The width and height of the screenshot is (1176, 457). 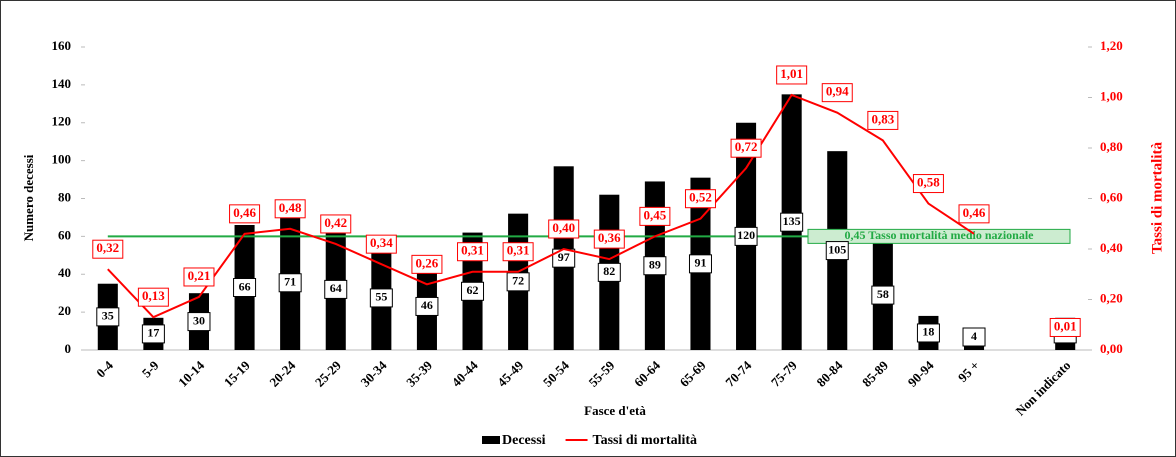 What do you see at coordinates (64, 310) in the screenshot?
I see `y-tick-label: 20` at bounding box center [64, 310].